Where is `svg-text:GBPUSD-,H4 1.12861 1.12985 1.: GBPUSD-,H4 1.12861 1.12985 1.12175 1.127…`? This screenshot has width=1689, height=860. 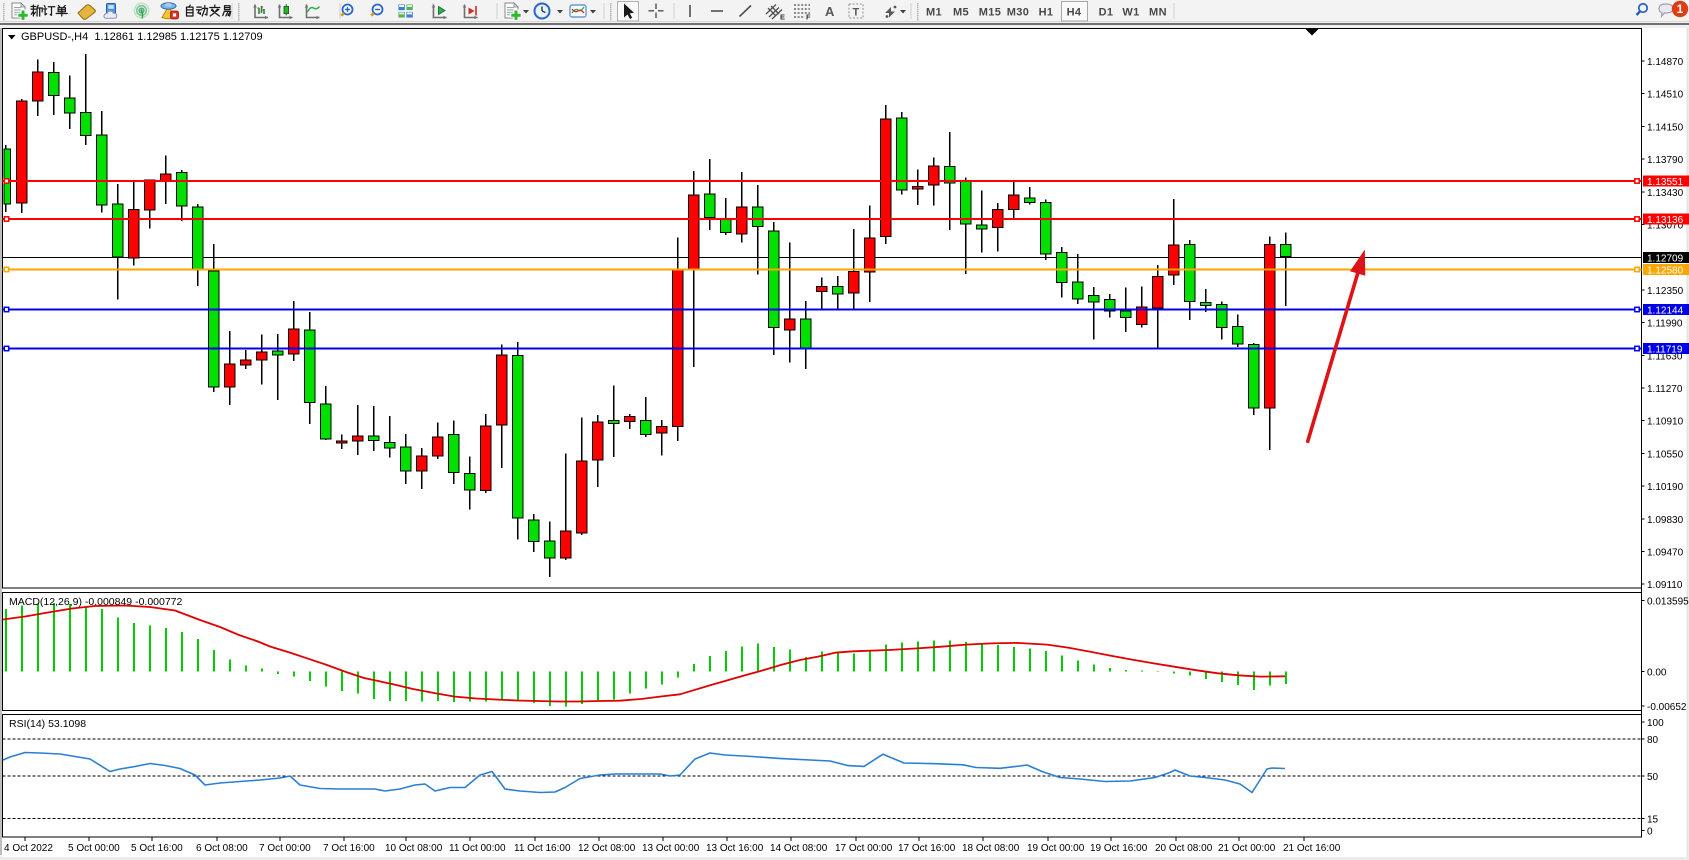 svg-text:GBPUSD-,H4 1.12861 1.12985 1.: GBPUSD-,H4 1.12861 1.12985 1.12175 1.127… is located at coordinates (142, 37).